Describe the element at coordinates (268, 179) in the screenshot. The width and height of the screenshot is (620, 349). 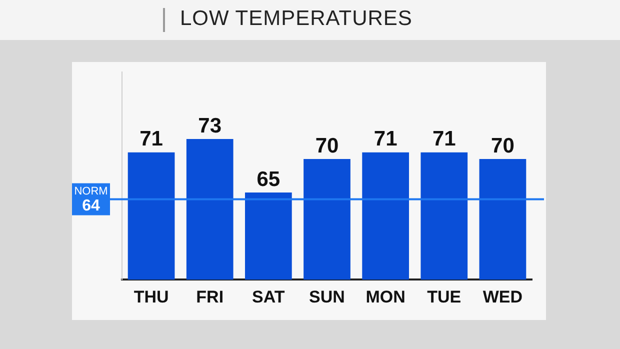
I see `data-label: 65` at that location.